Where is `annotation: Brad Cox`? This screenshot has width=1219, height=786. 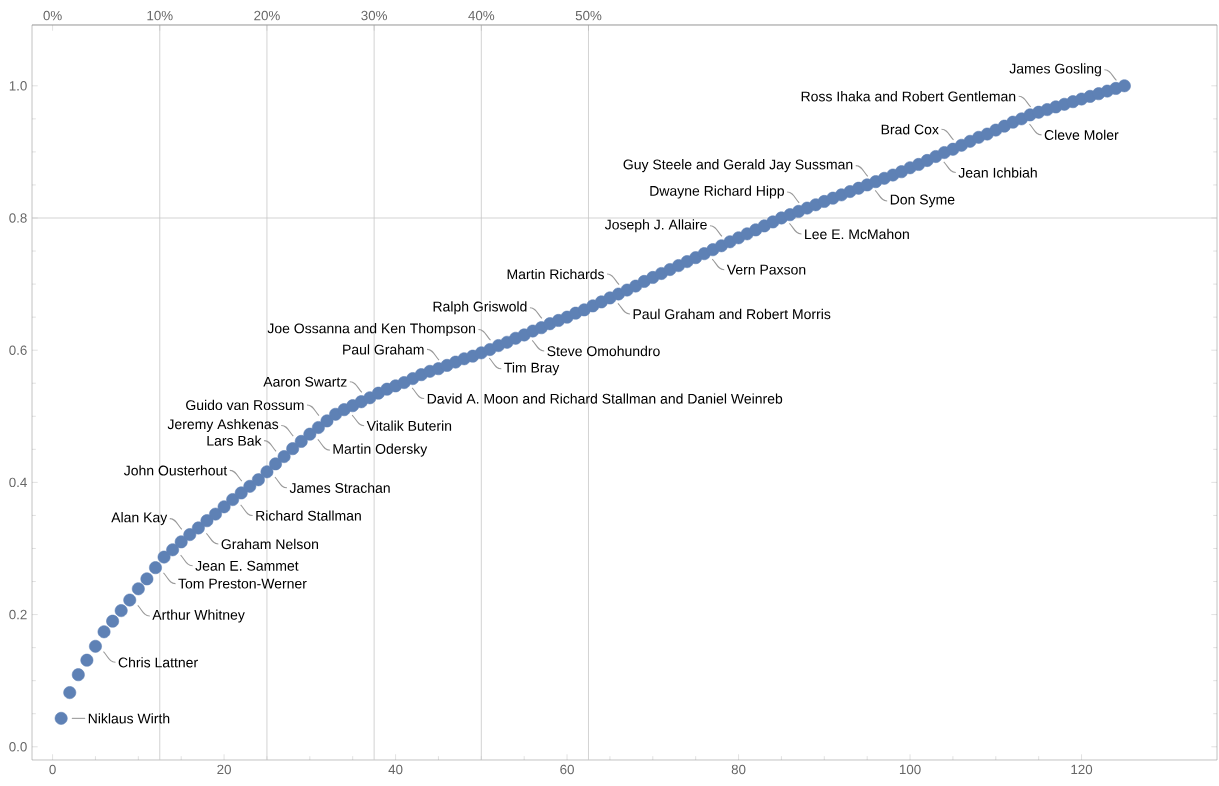 annotation: Brad Cox is located at coordinates (910, 129).